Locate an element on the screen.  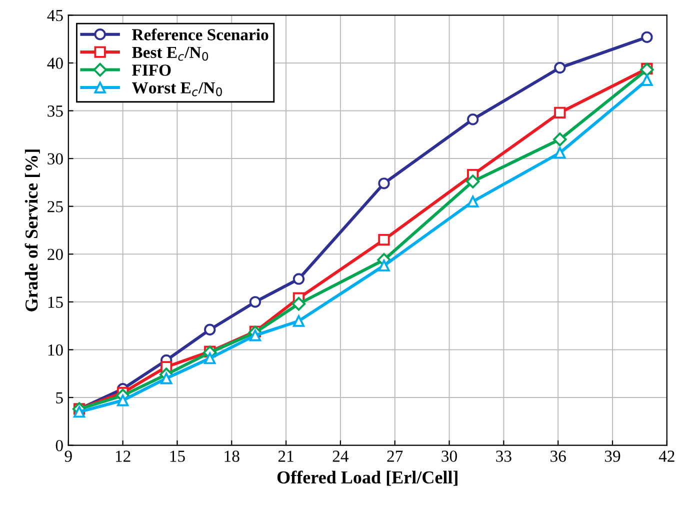
y-tick-label: 30 is located at coordinates (55, 158).